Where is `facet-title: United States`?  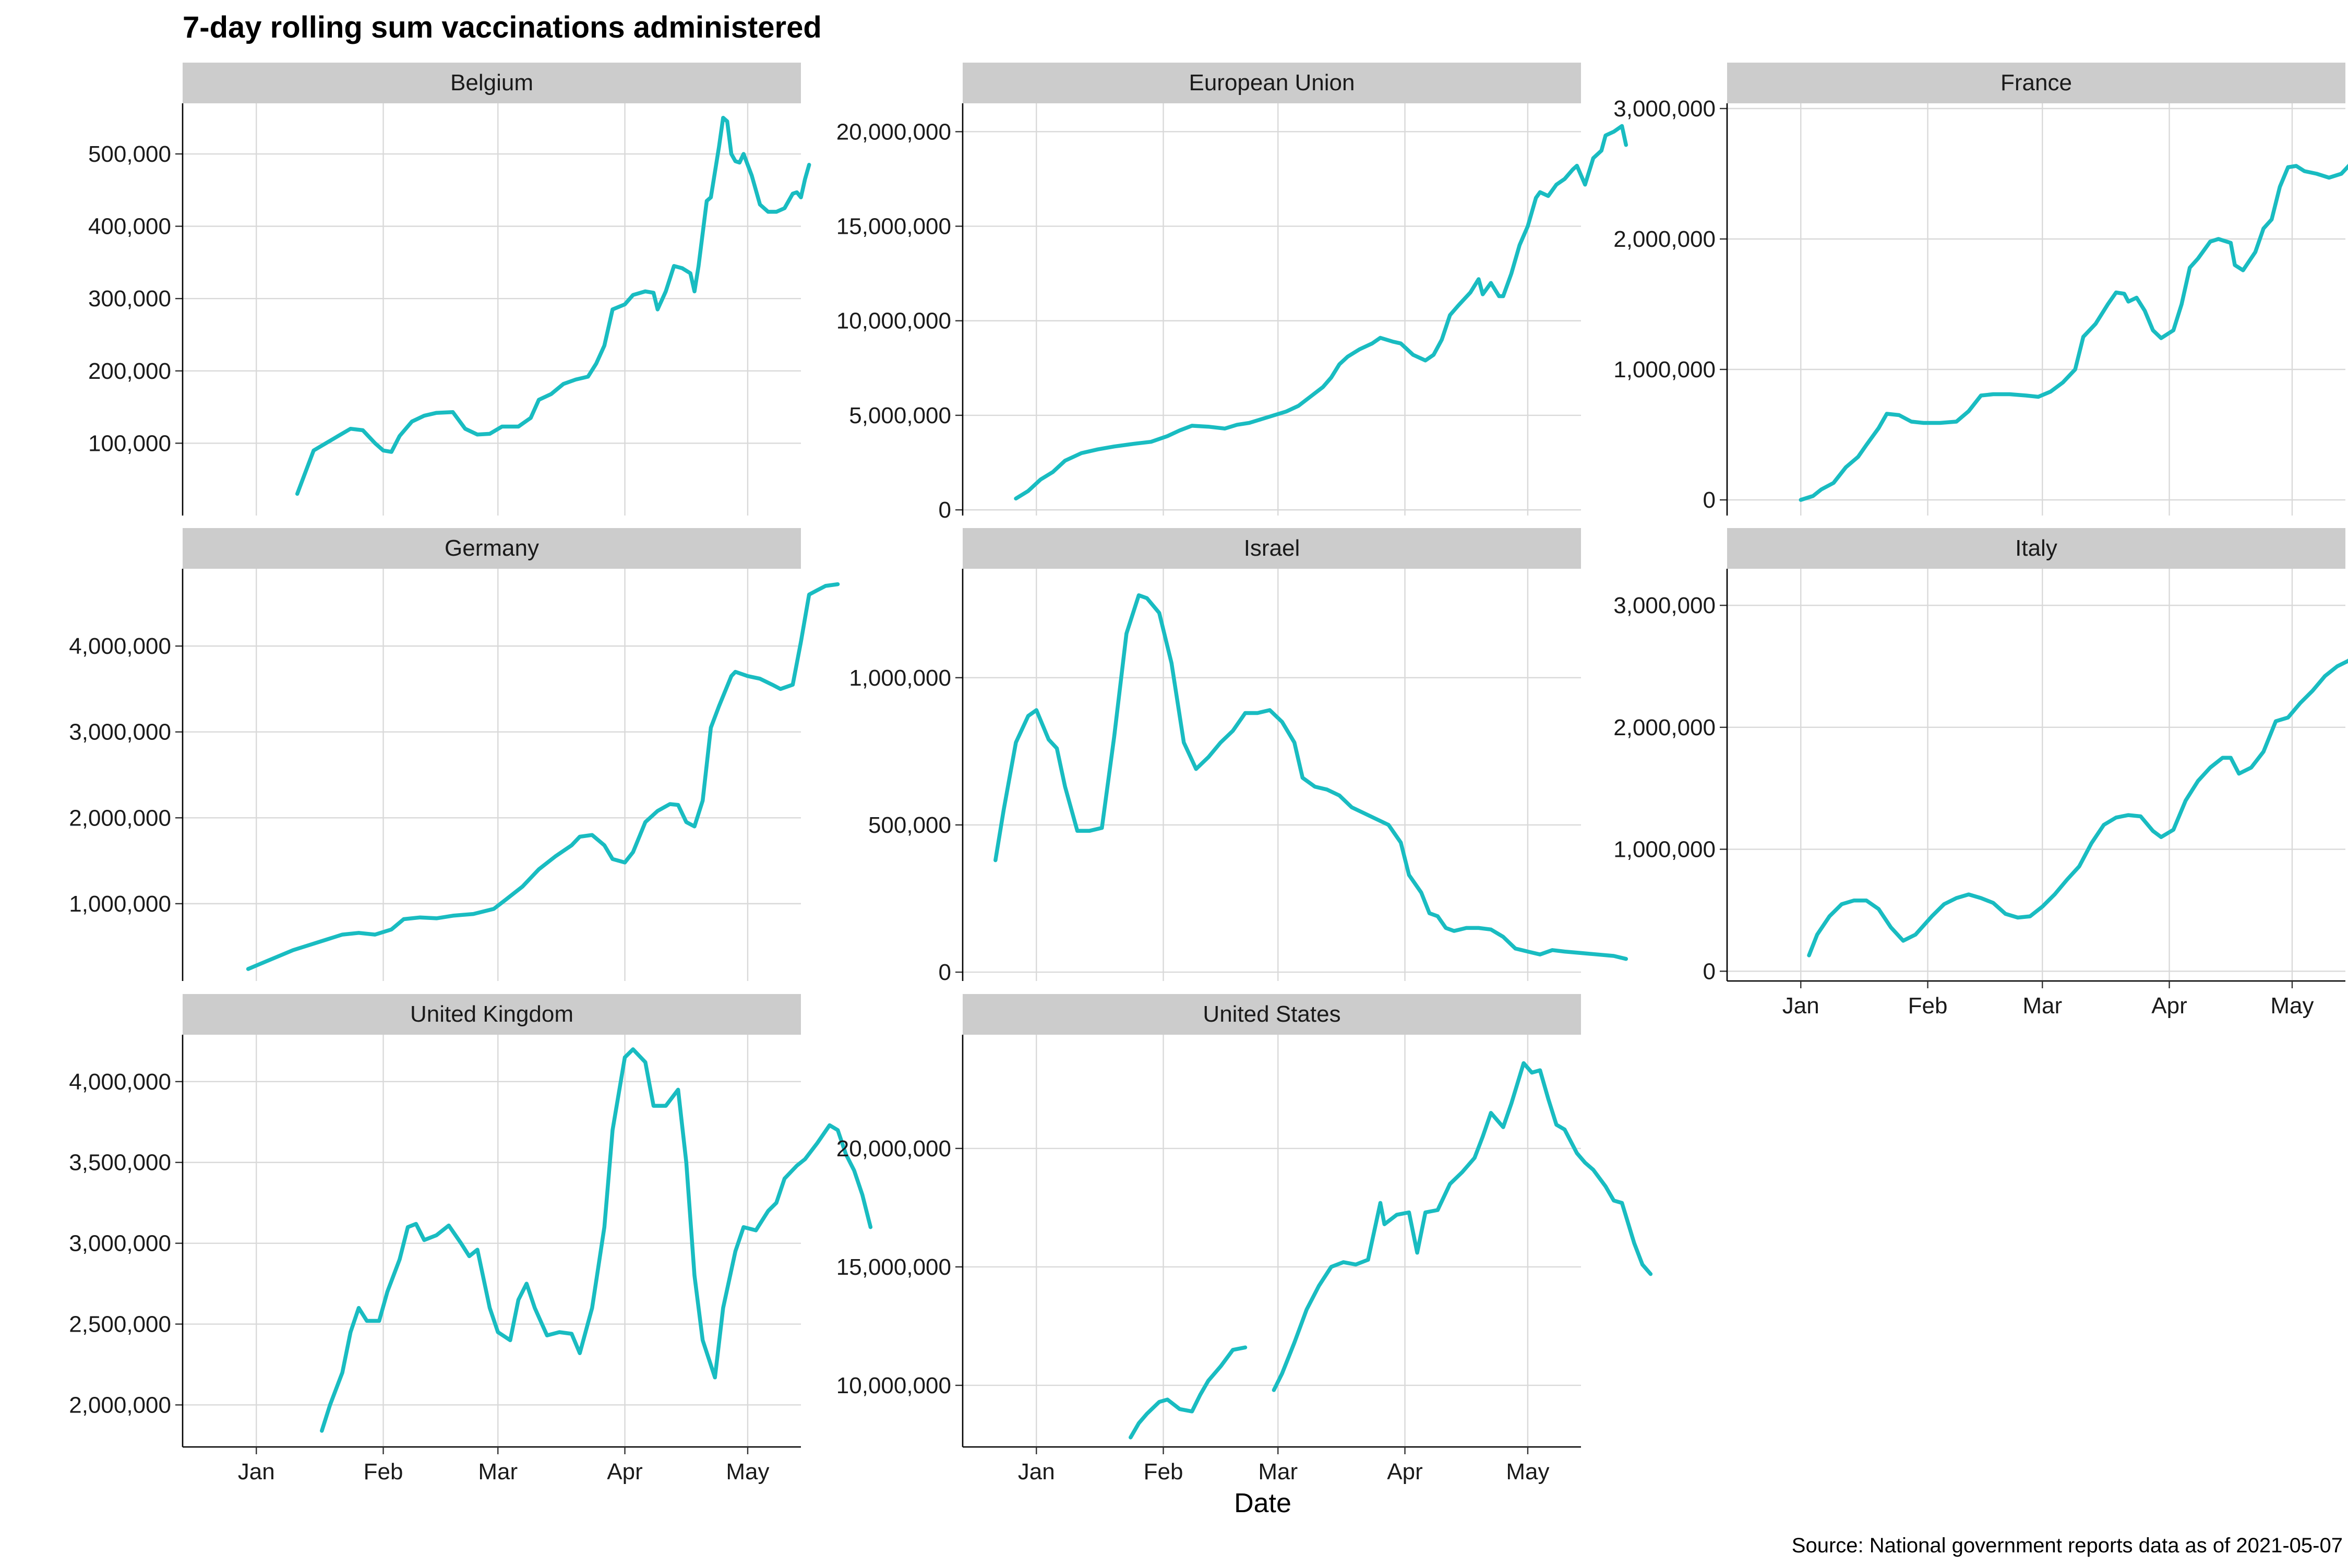 facet-title: United States is located at coordinates (1271, 1014).